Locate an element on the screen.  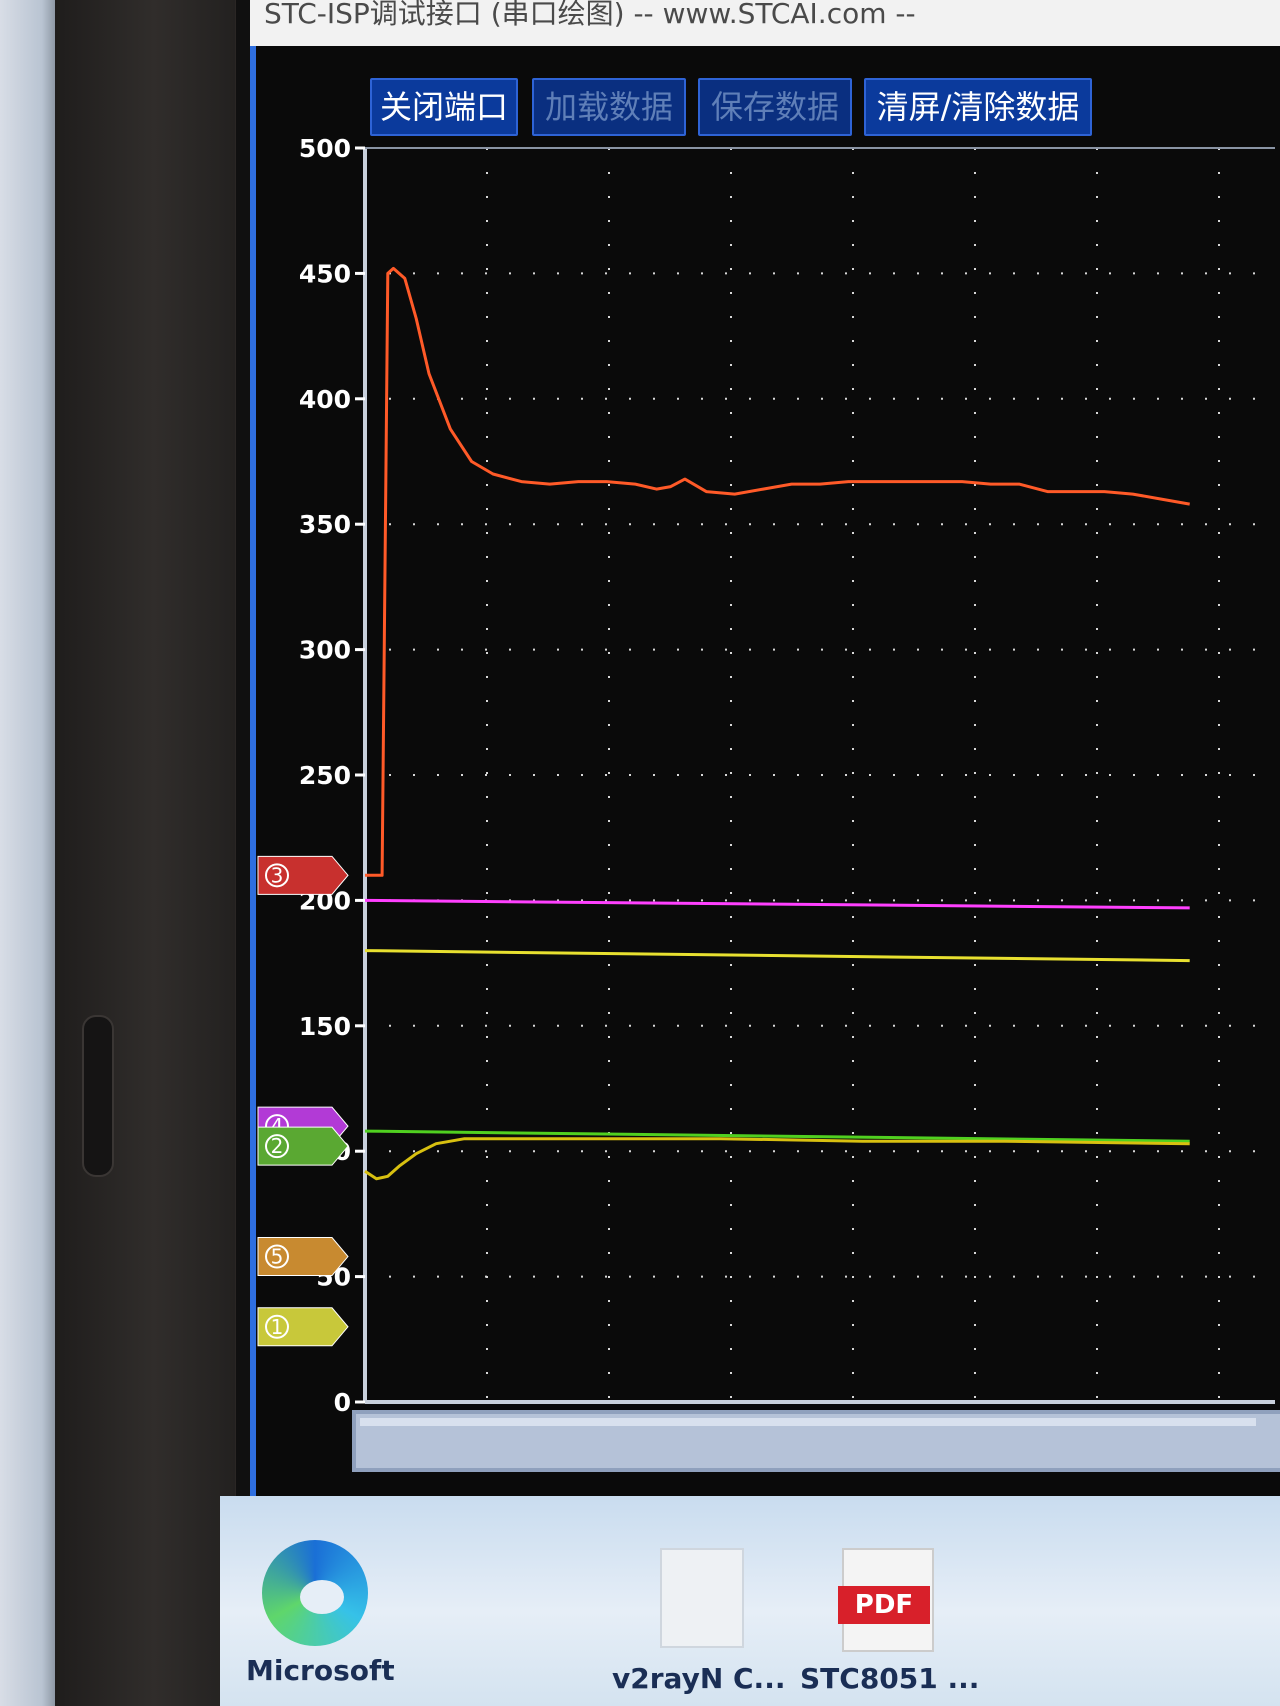
pdf-badge: PDF is located at coordinates (884, 1605).